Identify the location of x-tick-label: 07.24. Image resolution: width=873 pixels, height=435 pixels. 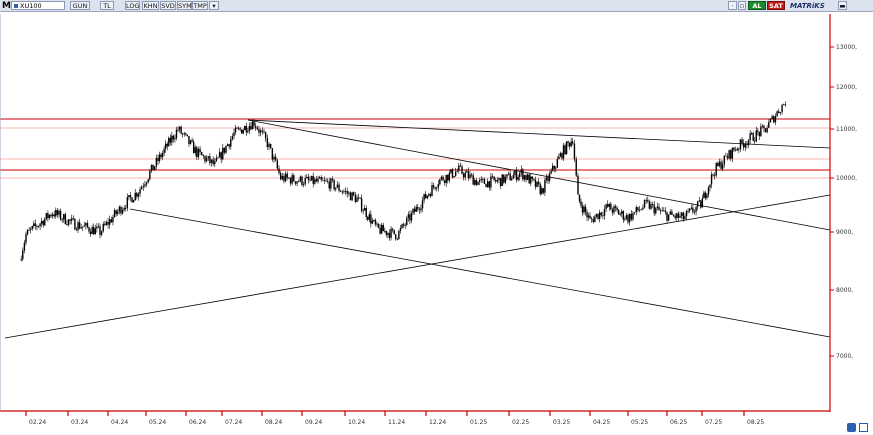
(233, 422).